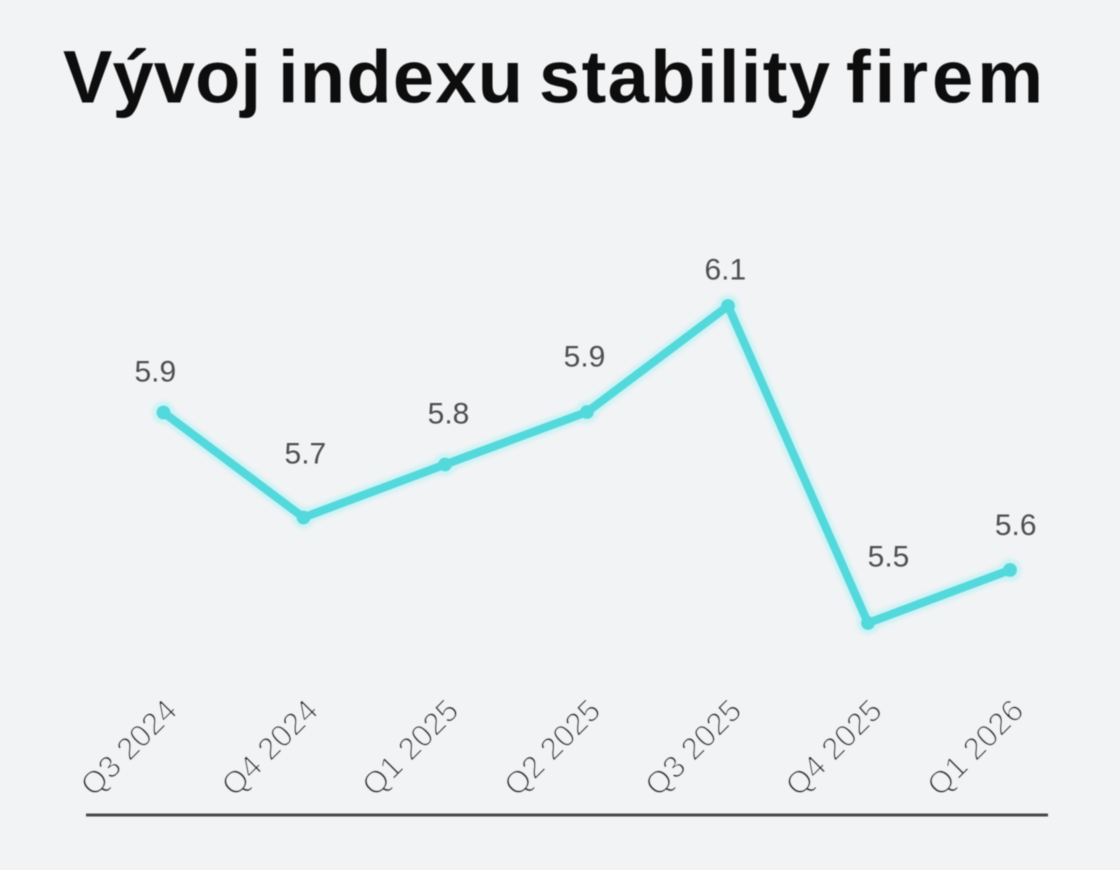 The image size is (1120, 870). I want to click on svg-text: indexu, so click(400, 77).